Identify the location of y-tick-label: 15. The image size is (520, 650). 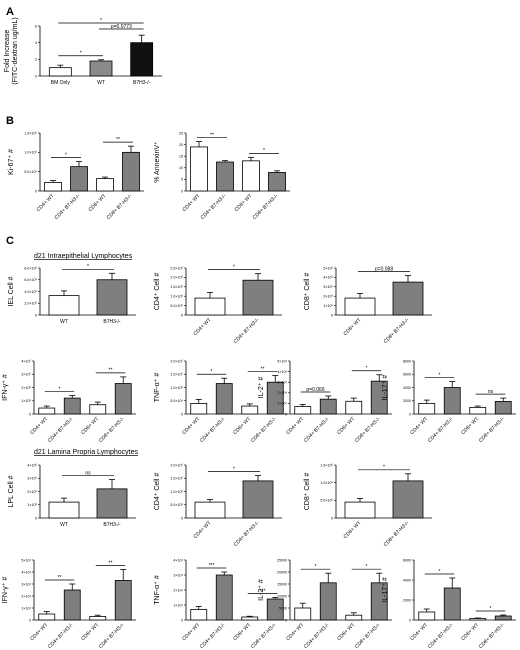
(181, 157).